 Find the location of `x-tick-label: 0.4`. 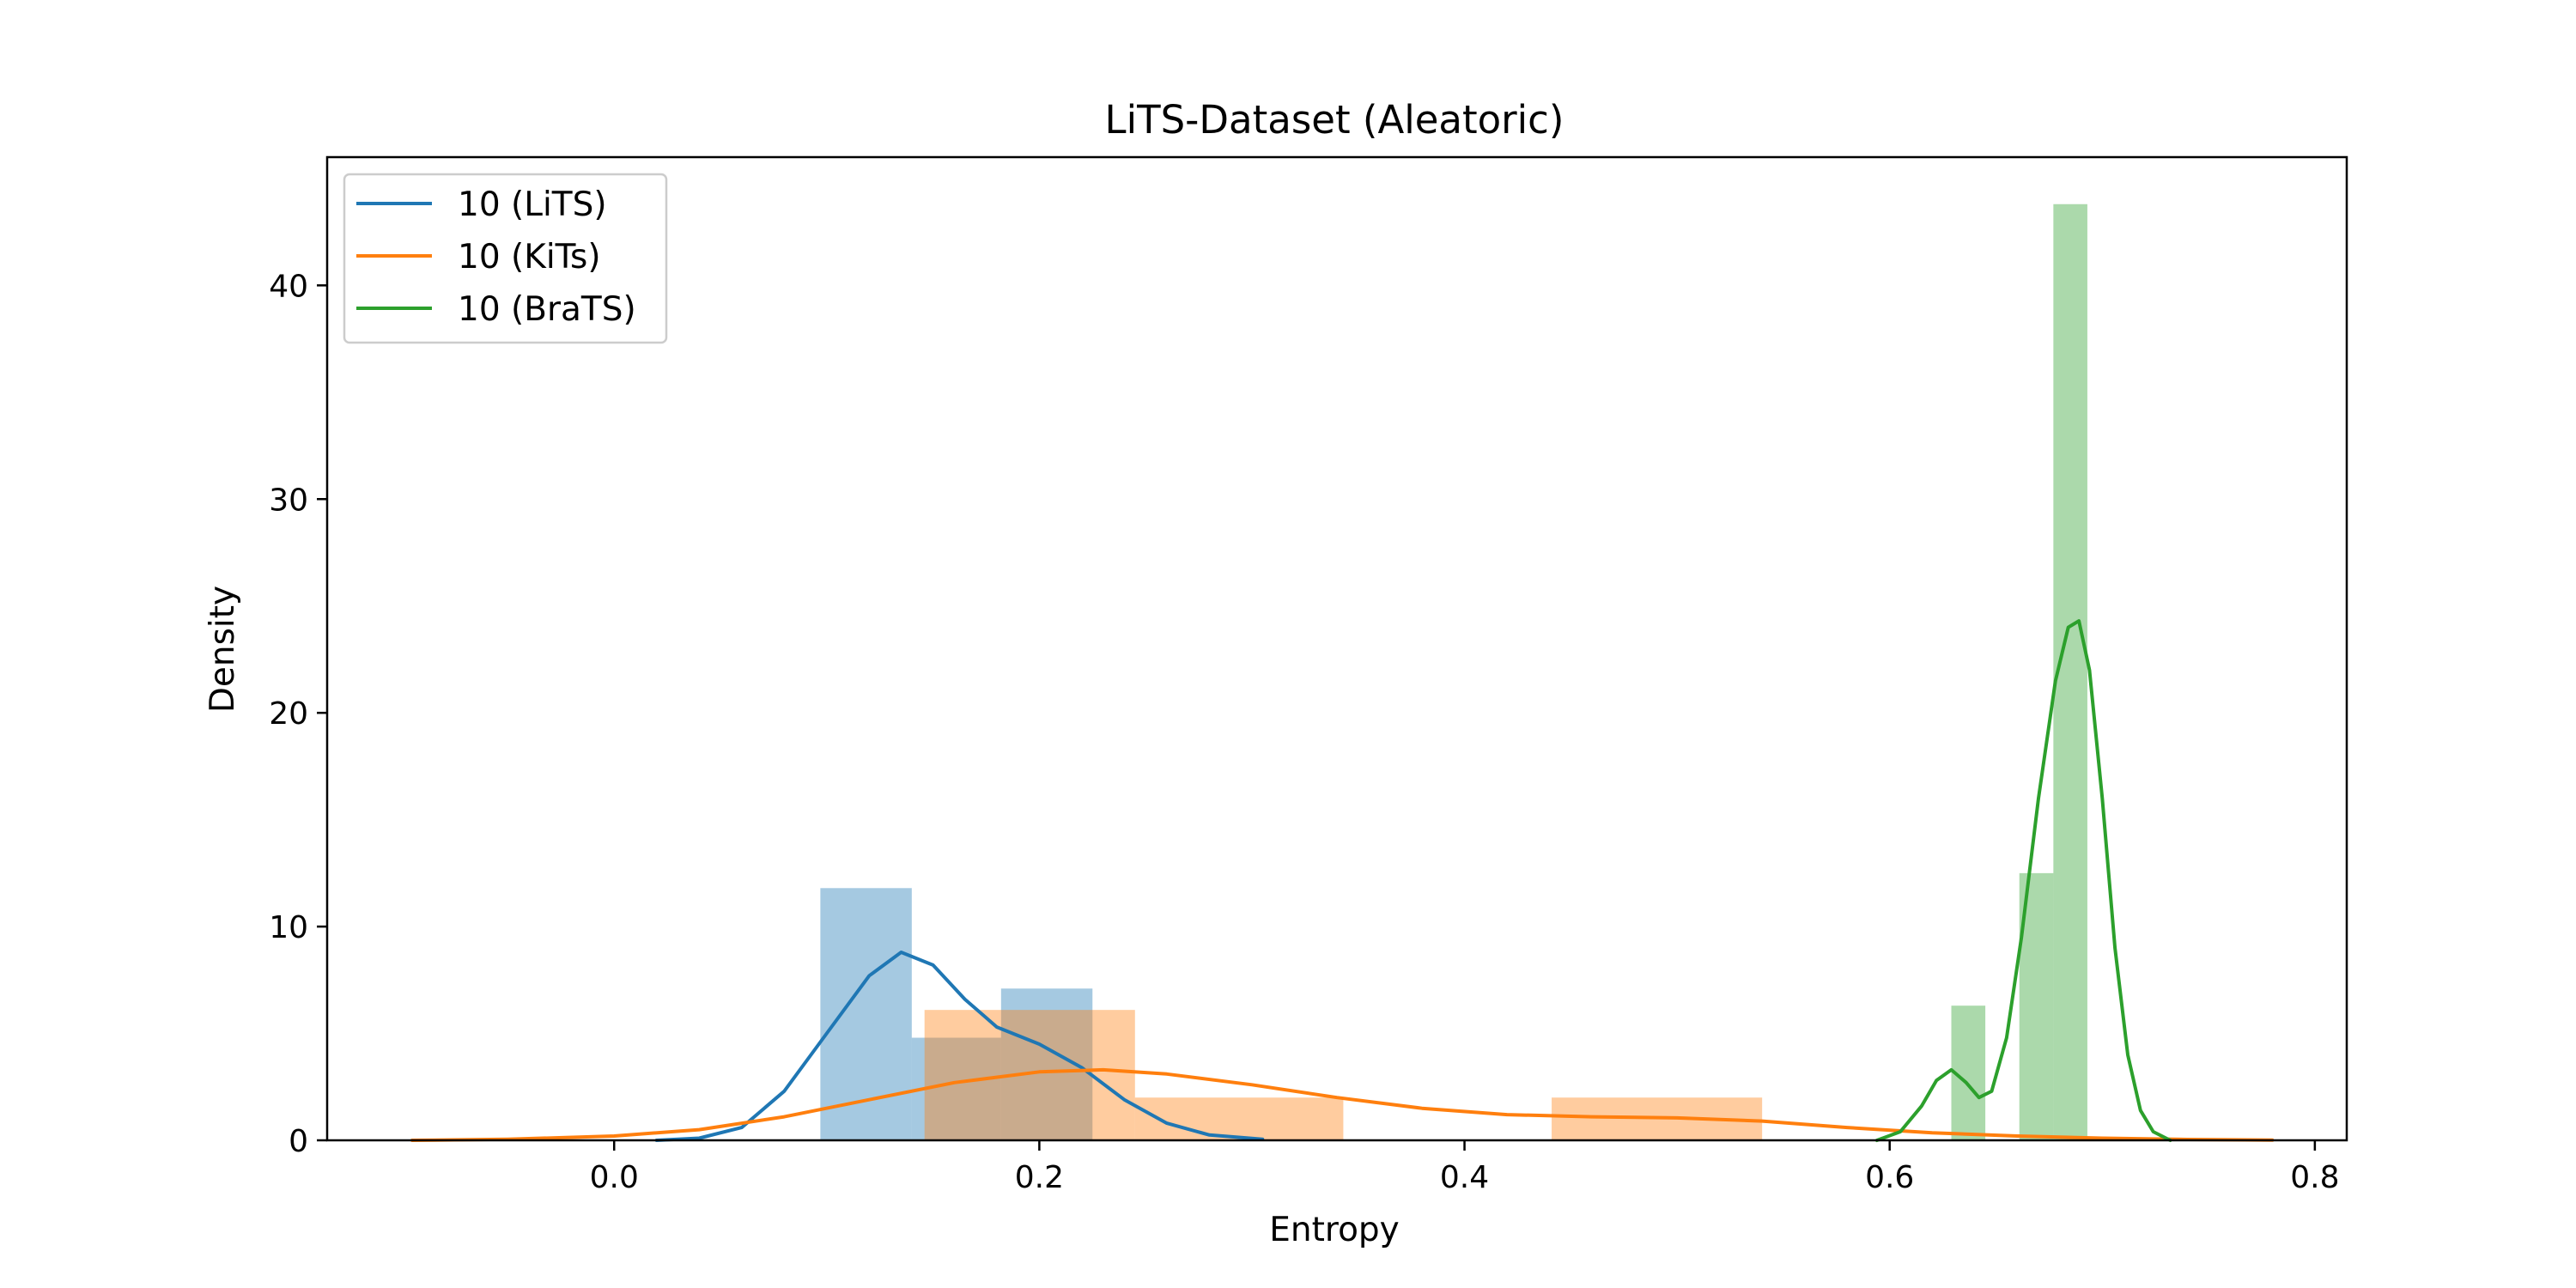

x-tick-label: 0.4 is located at coordinates (1464, 1177).